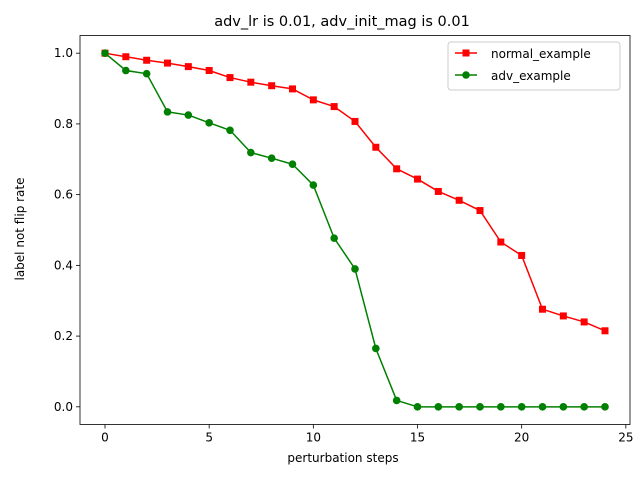 Image resolution: width=640 pixels, height=484 pixels. I want to click on legend-box, so click(534, 66).